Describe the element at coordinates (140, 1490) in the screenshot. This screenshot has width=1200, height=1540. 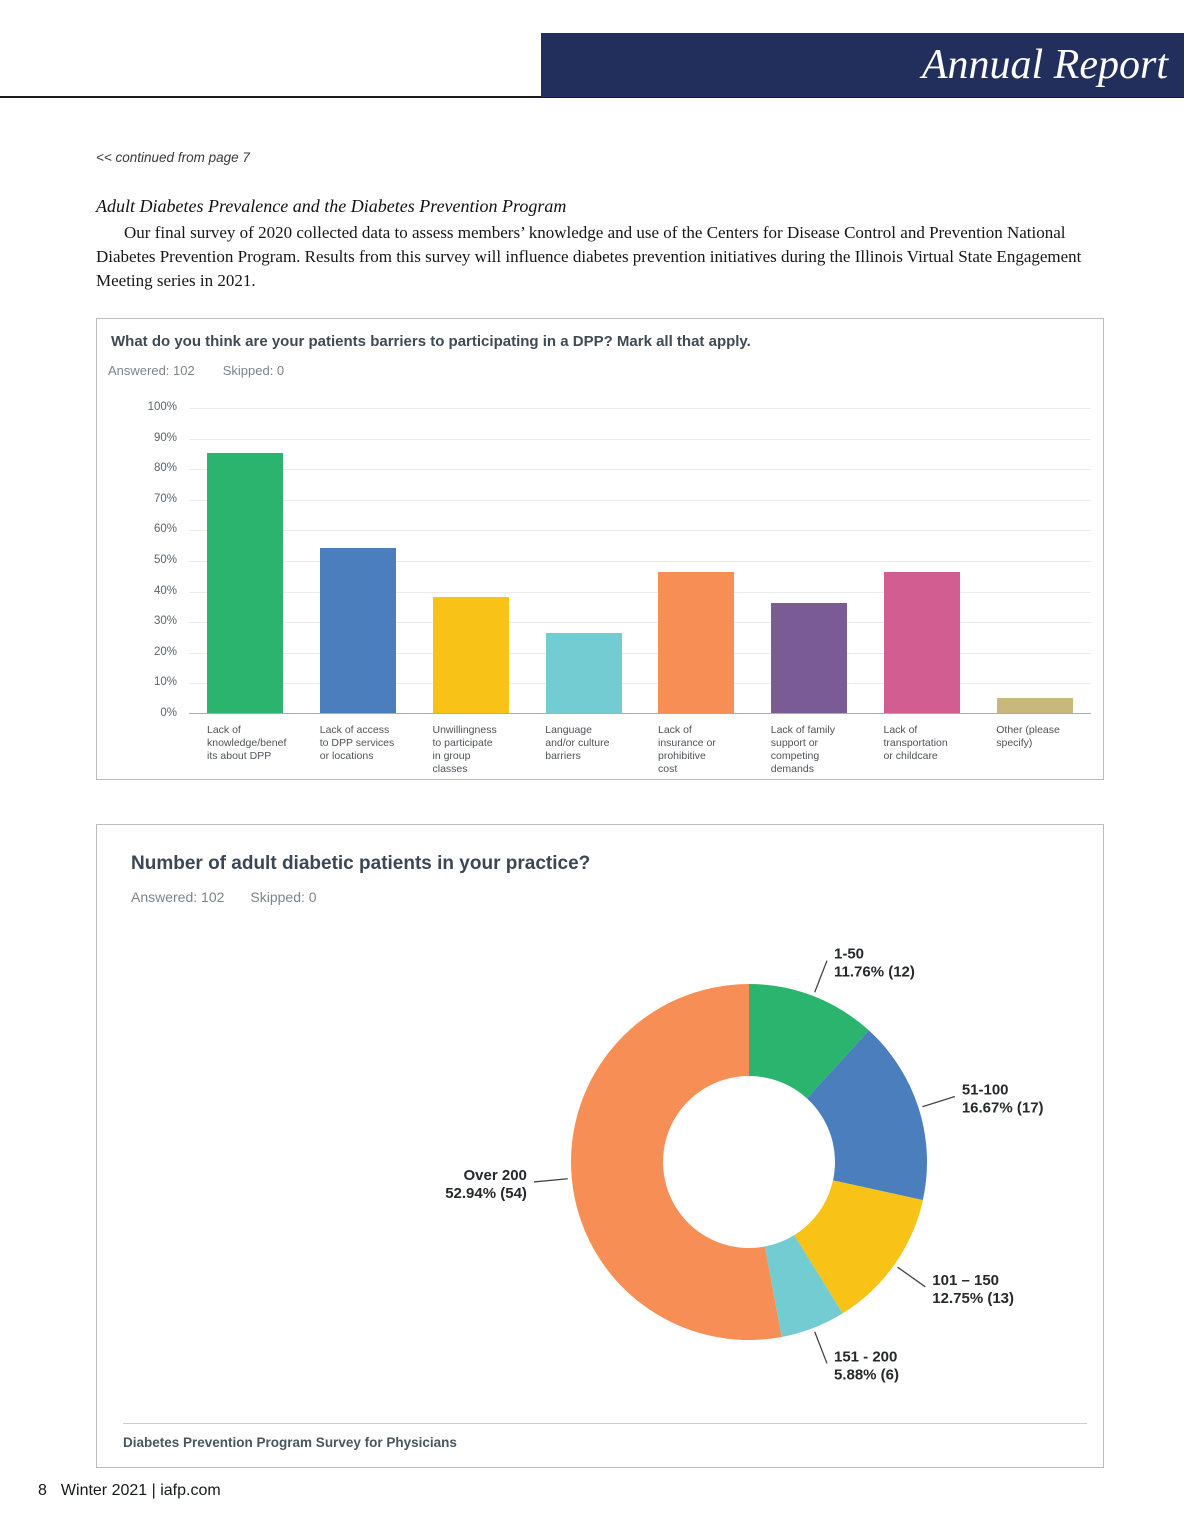
I see `footer-text: Winter 2021 | iafp.com` at that location.